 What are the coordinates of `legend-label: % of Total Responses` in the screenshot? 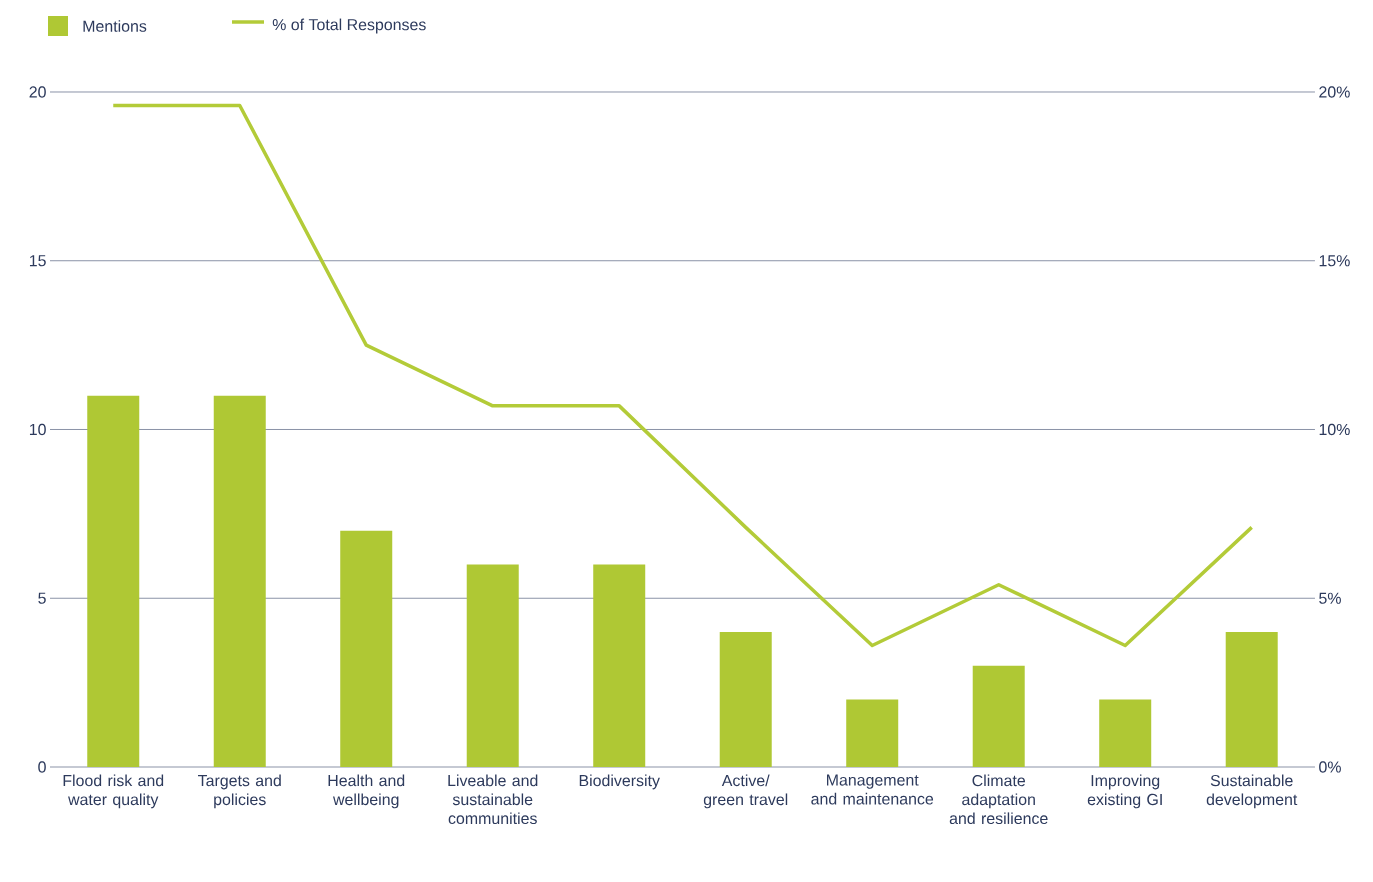 It's located at (349, 26).